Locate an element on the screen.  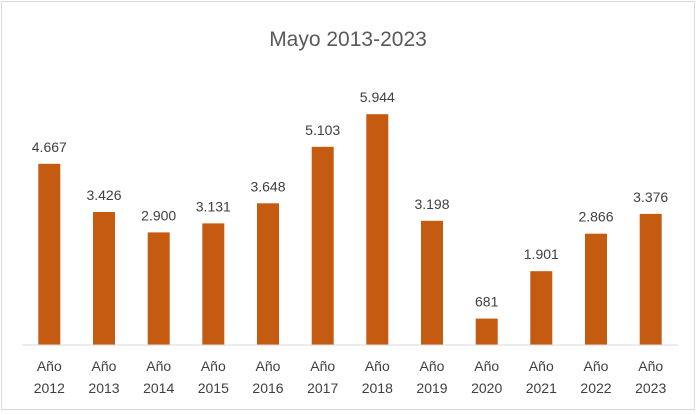
data-label-2015: 3.131 is located at coordinates (213, 206).